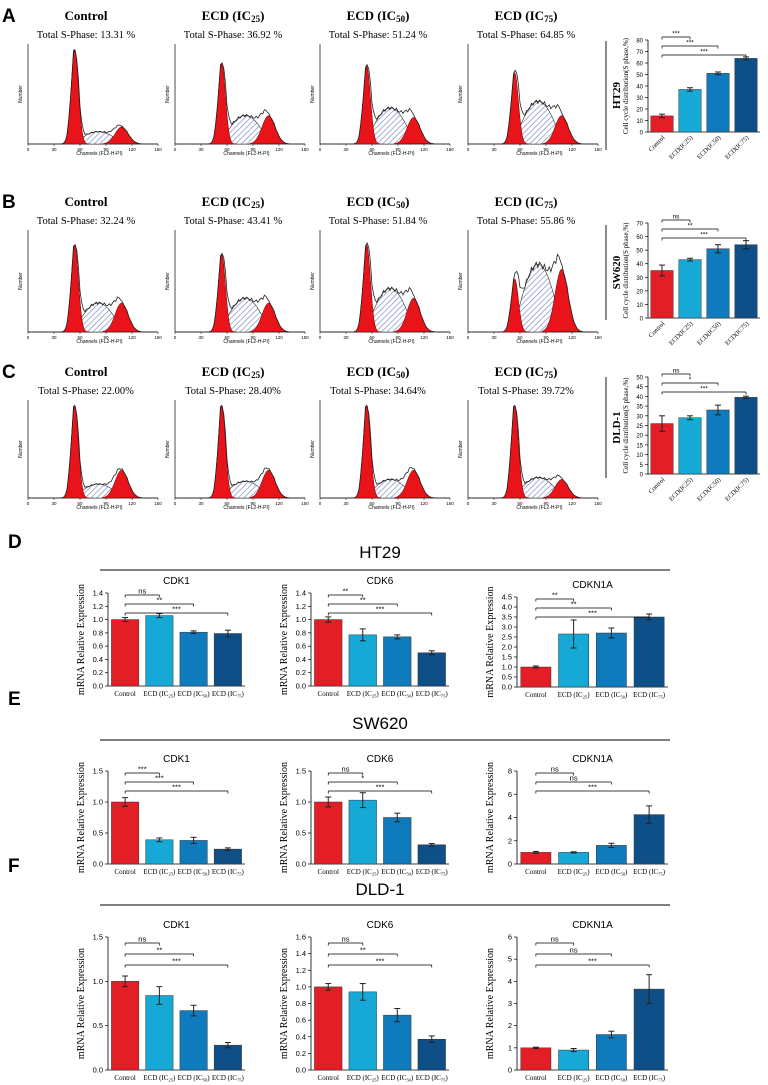  What do you see at coordinates (642, 134) in the screenshot?
I see `chart-y-tick-label: 0` at bounding box center [642, 134].